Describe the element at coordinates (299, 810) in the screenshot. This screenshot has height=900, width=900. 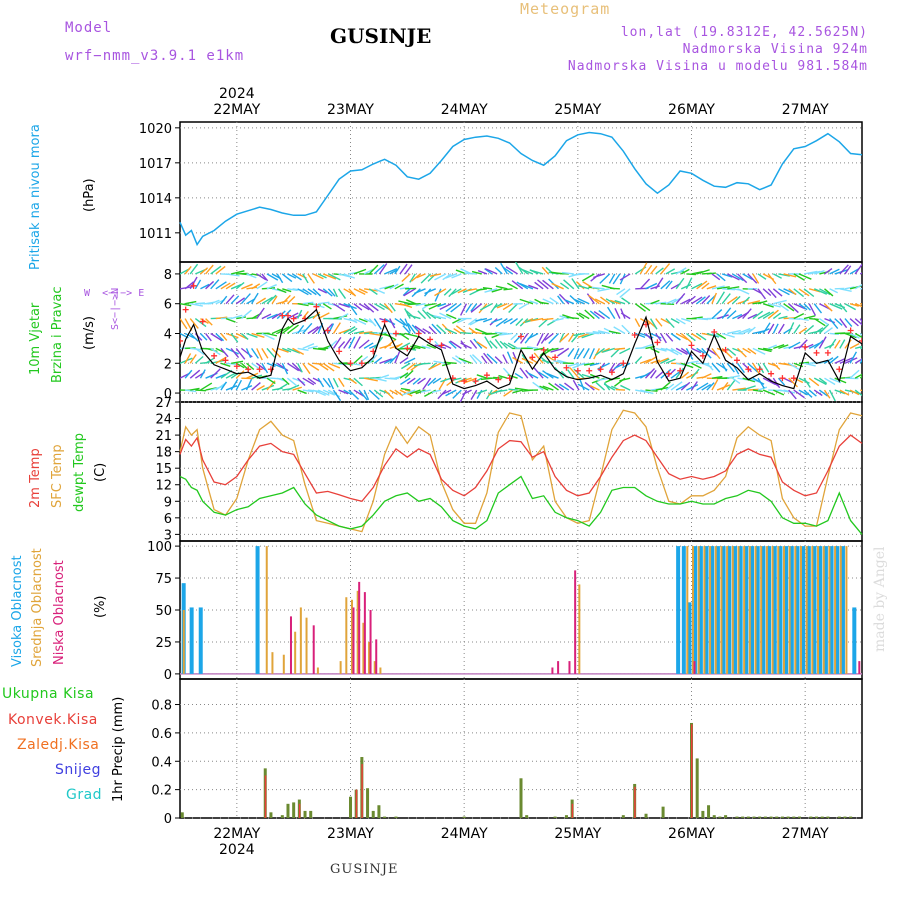
I see `precip-conv-bar` at that location.